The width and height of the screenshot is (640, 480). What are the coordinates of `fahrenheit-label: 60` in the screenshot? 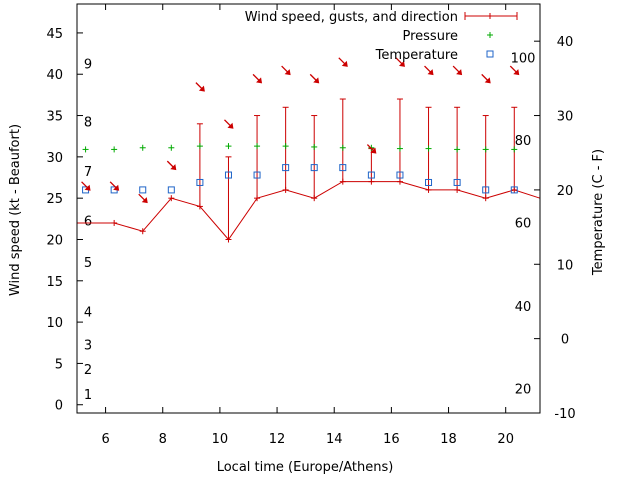 It's located at (523, 224).